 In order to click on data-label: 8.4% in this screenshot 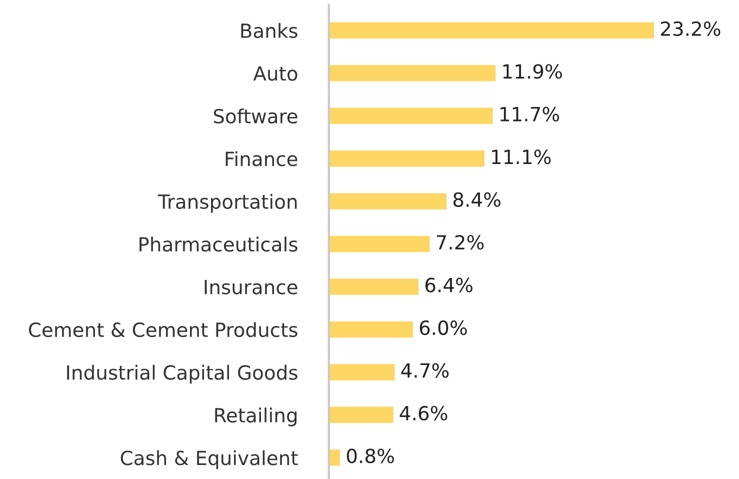, I will do `click(476, 199)`.